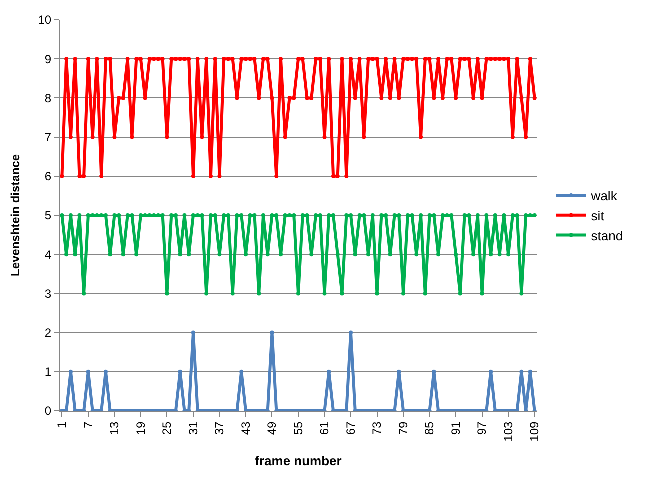 This screenshot has height=491, width=657. What do you see at coordinates (245, 428) in the screenshot?
I see `x-tick-label: 43` at bounding box center [245, 428].